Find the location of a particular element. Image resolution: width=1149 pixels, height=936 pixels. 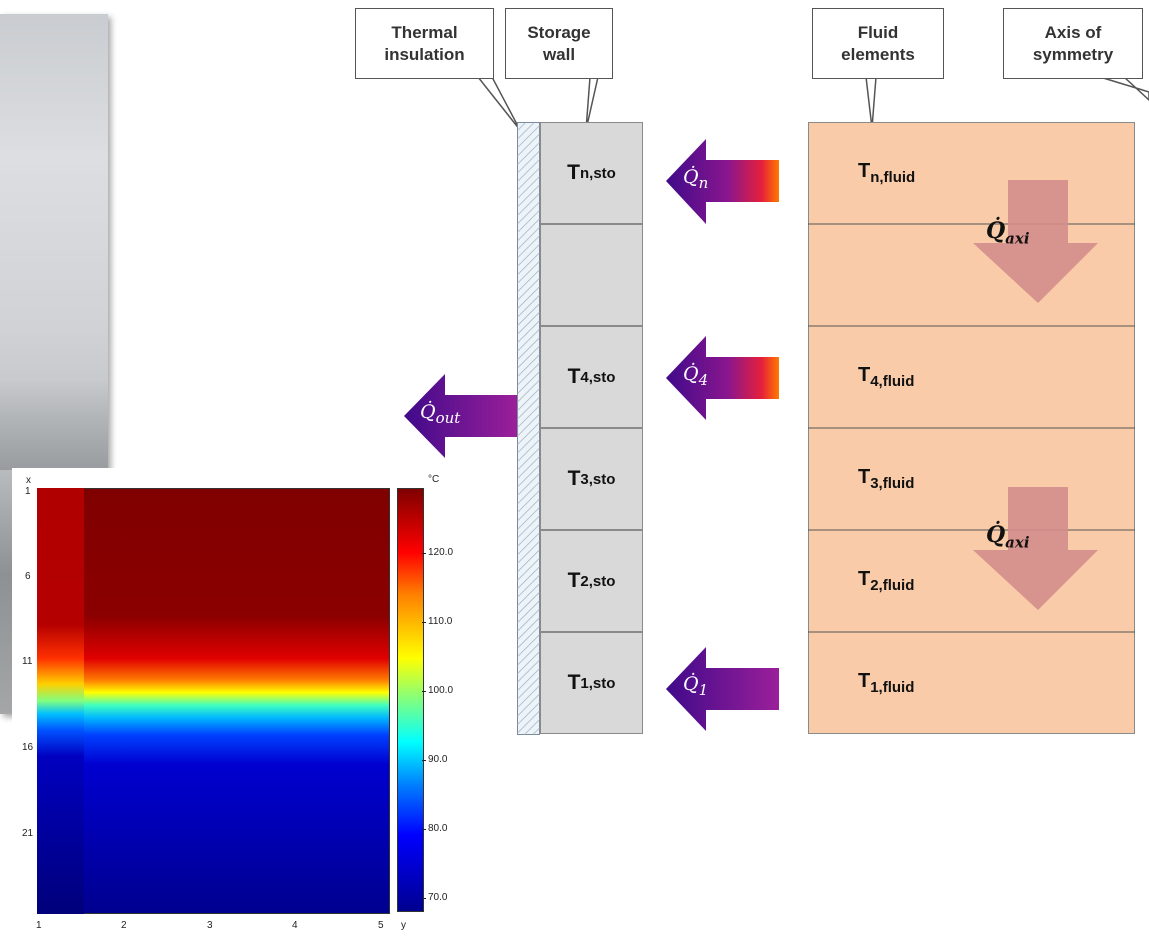

storage-cell-4: T 4,sto is located at coordinates (591, 377).